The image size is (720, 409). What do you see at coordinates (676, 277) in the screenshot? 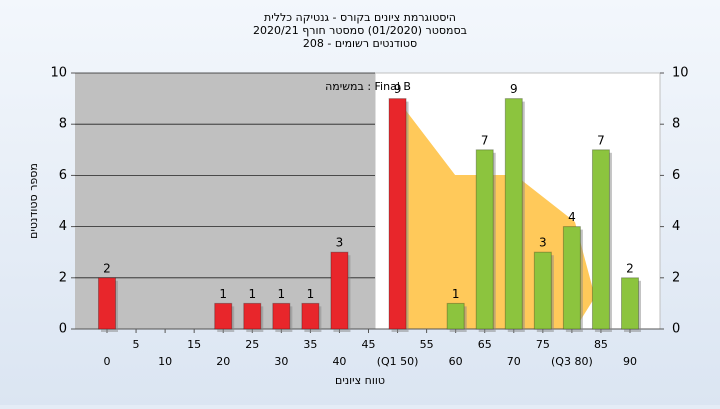
I see `y2-tick-label: 2` at bounding box center [676, 277].